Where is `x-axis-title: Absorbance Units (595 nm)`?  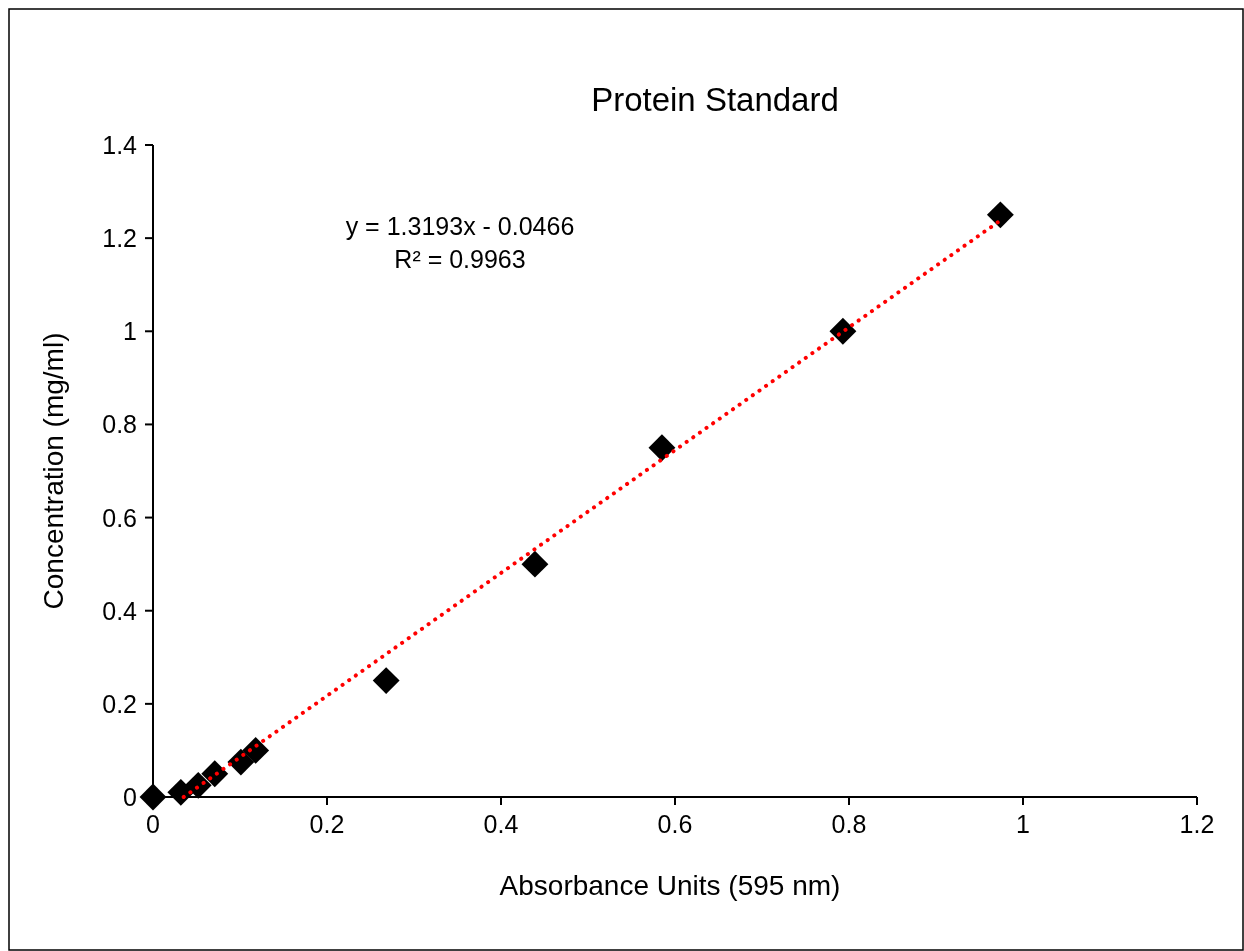
x-axis-title: Absorbance Units (595 nm) is located at coordinates (670, 885).